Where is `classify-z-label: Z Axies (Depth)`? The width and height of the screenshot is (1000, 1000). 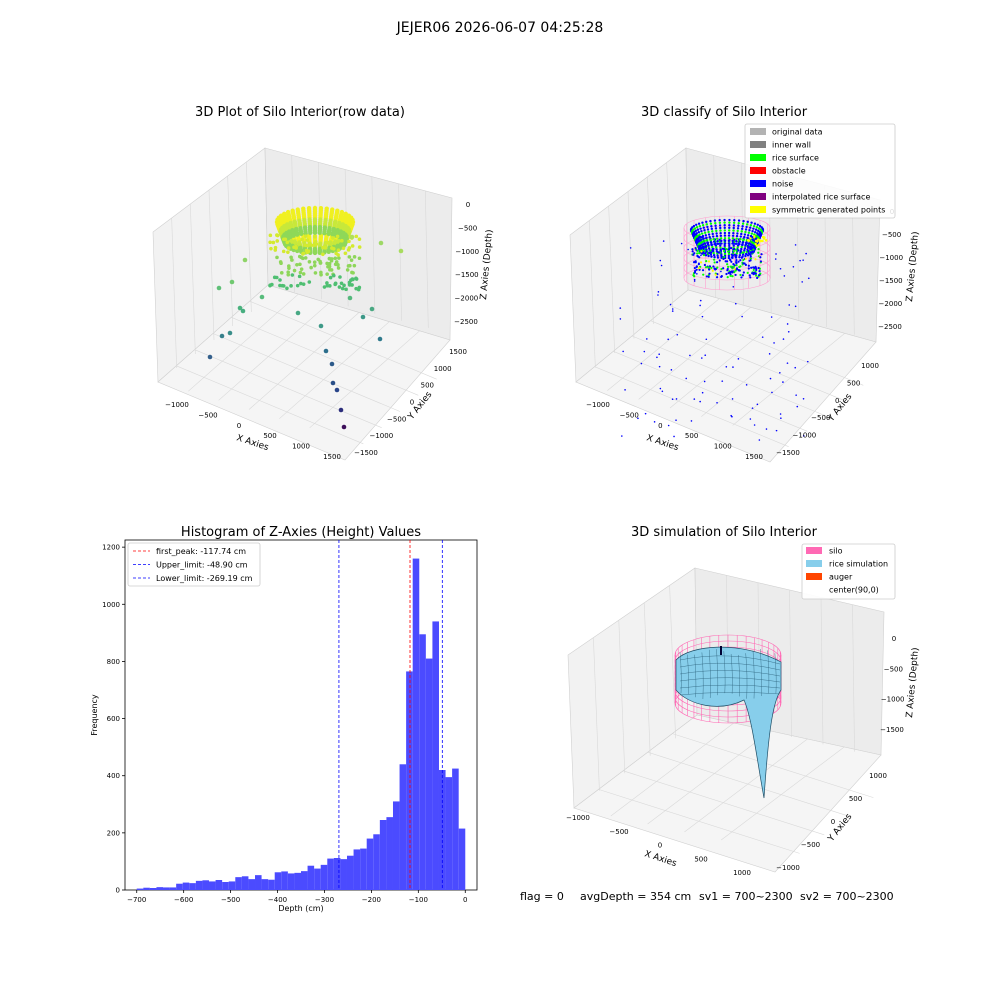 classify-z-label: Z Axies (Depth) is located at coordinates (913, 266).